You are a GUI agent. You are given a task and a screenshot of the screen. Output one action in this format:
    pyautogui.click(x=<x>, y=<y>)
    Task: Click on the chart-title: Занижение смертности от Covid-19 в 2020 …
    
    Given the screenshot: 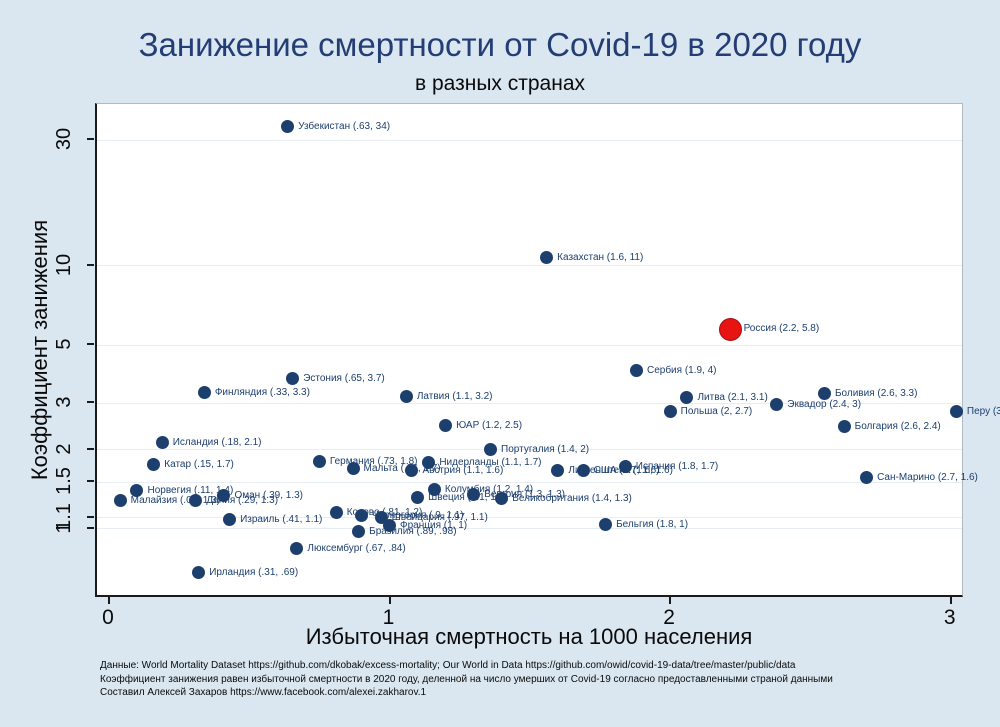 What is the action you would take?
    pyautogui.click(x=500, y=44)
    